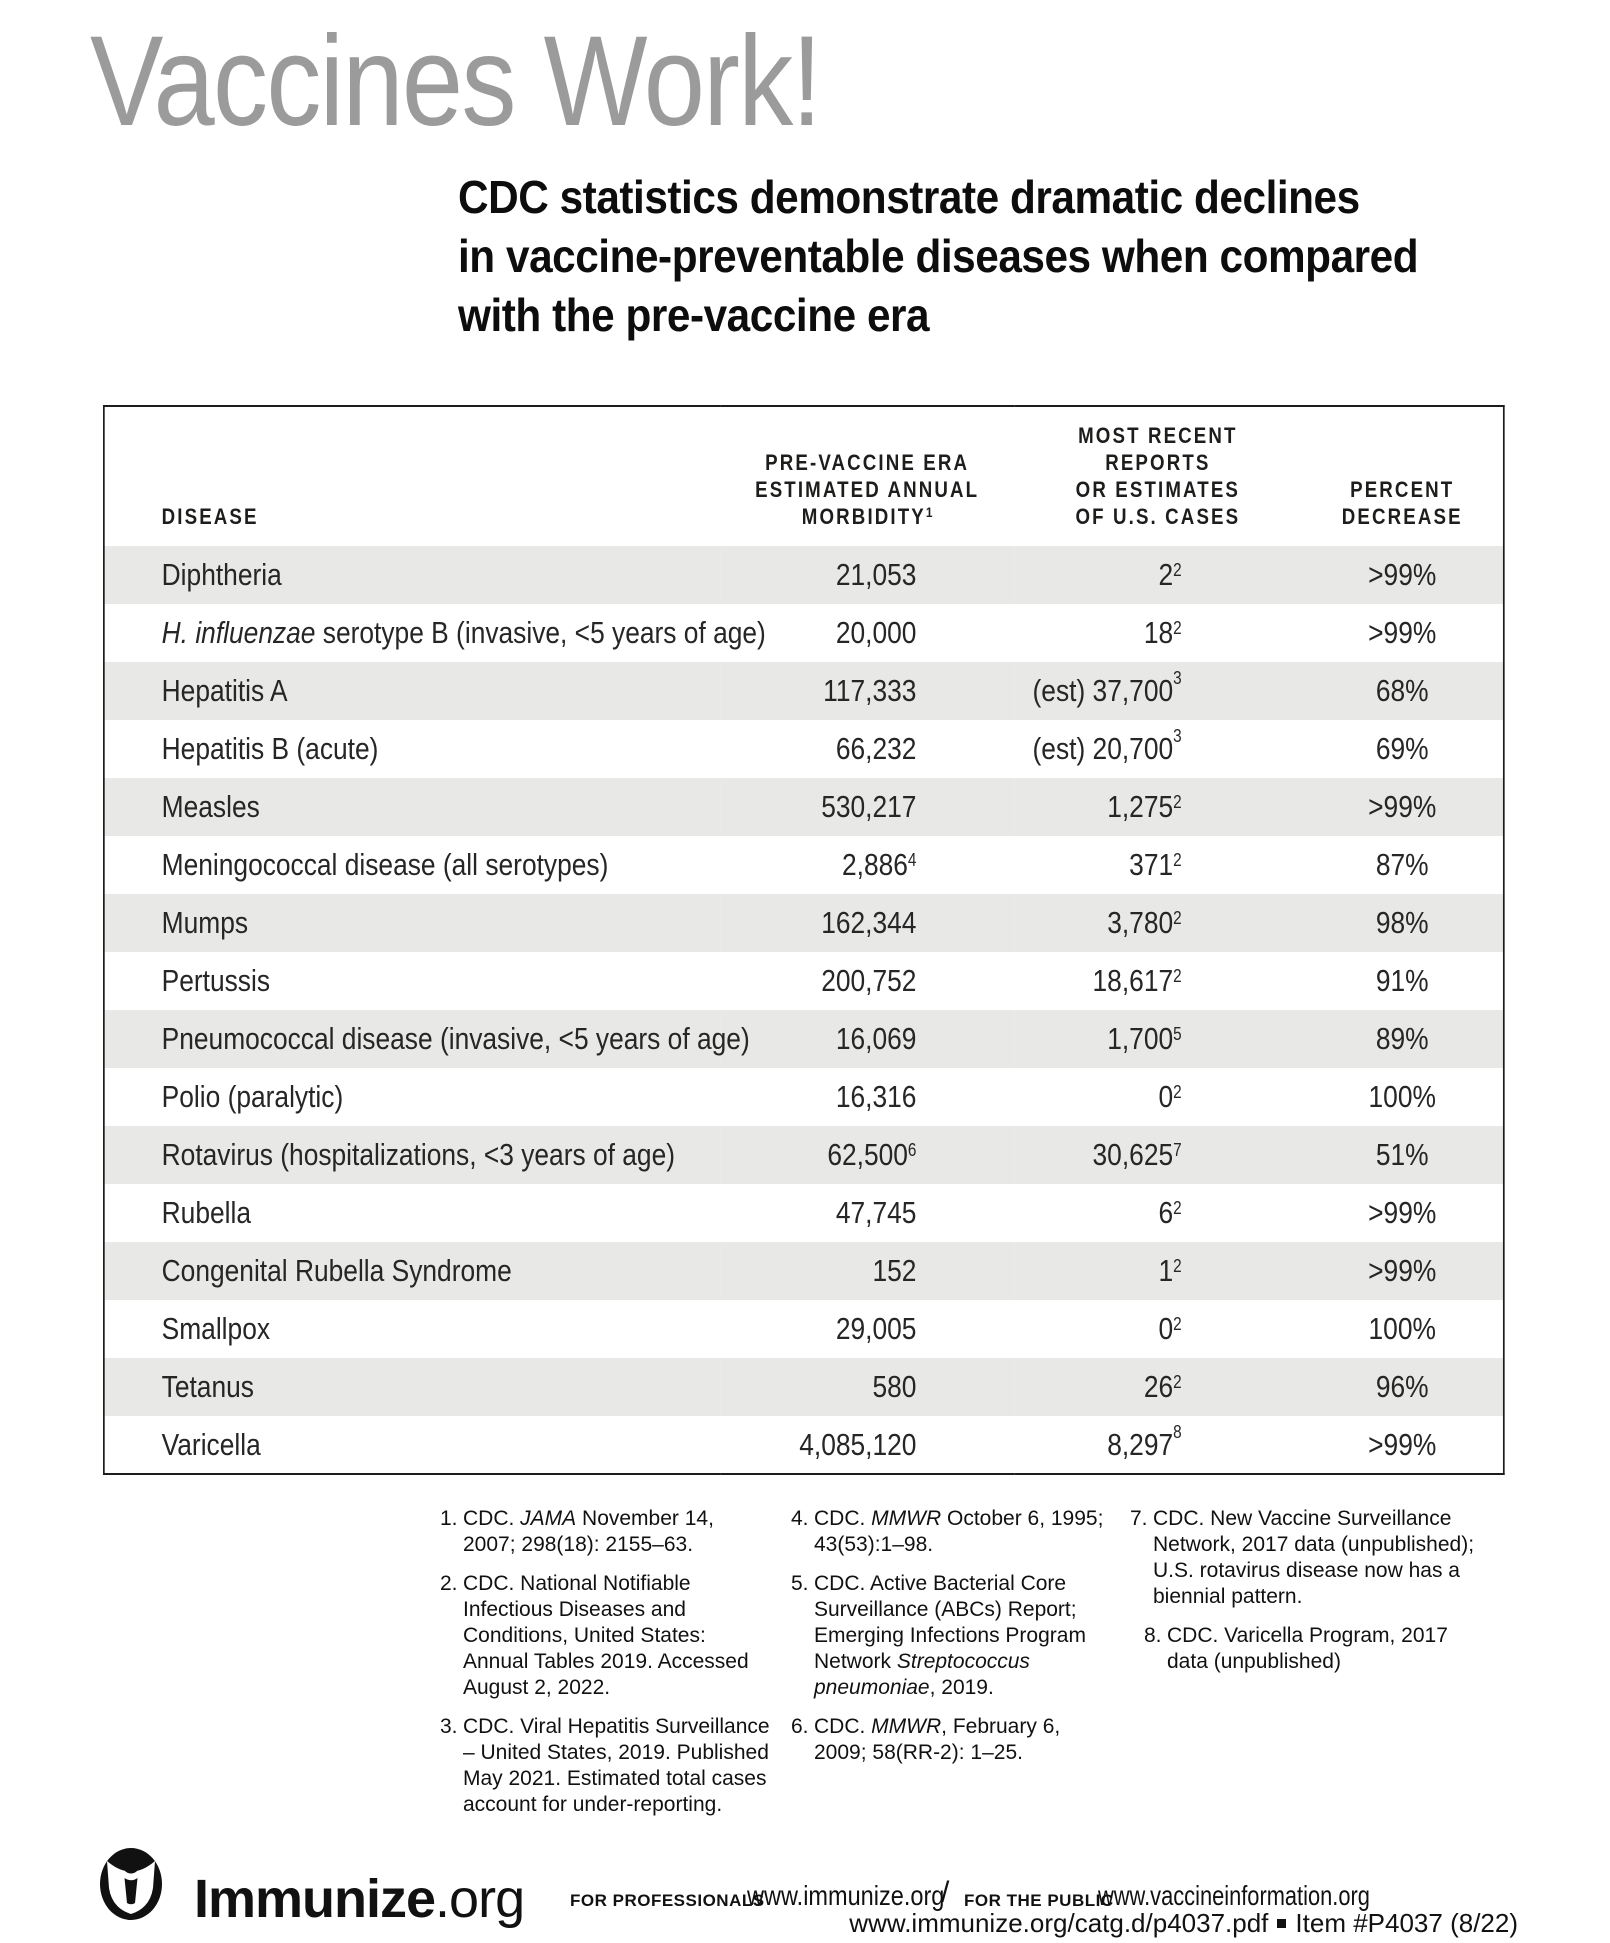 This screenshot has width=1610, height=1943. I want to click on column-header-percent: PERCENT DECREASE, so click(1402, 503).